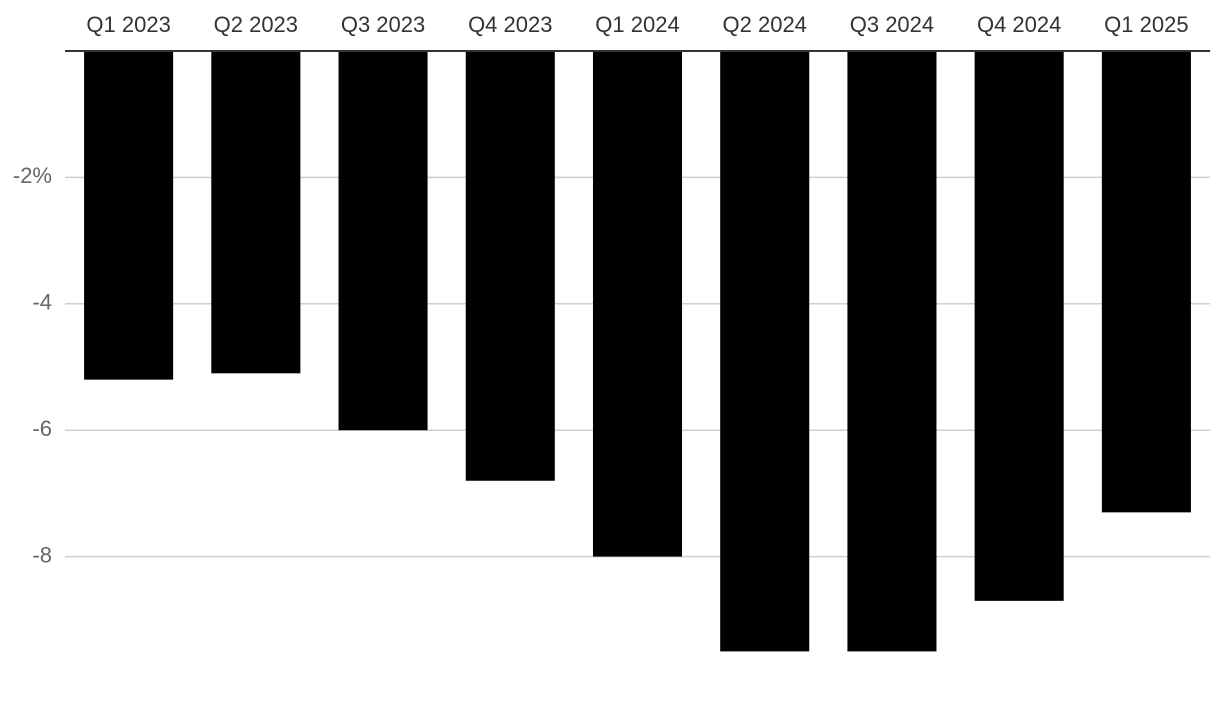 The image size is (1220, 708). I want to click on y-tick-label: -4, so click(42, 302).